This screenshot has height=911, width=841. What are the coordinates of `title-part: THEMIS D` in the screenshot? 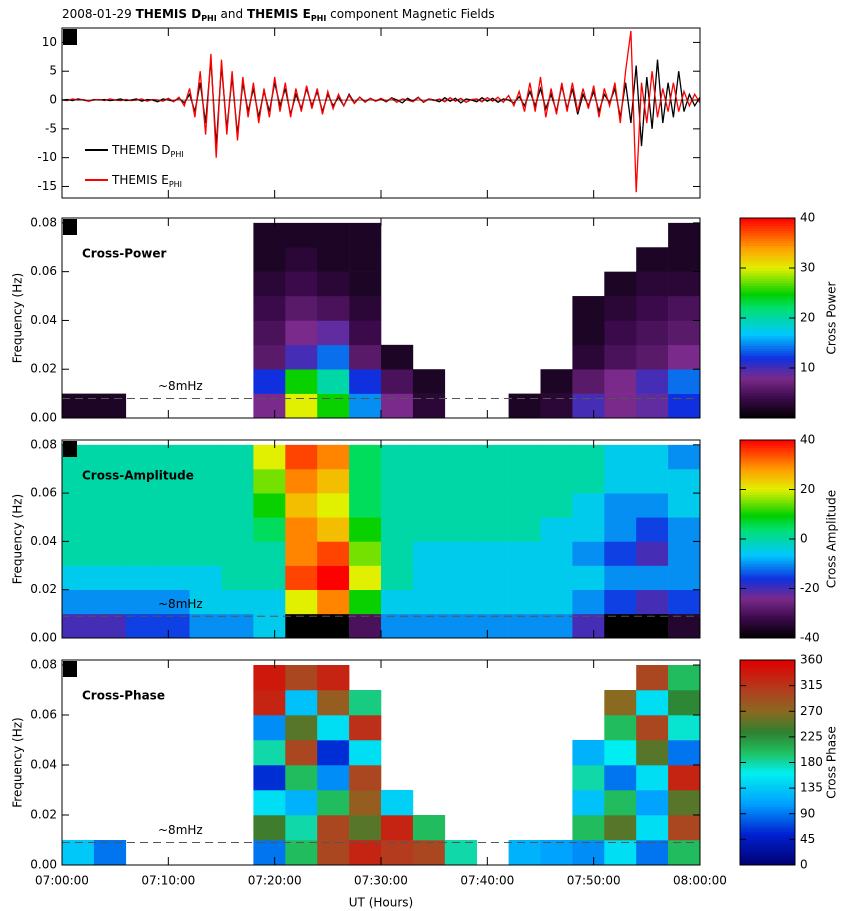 It's located at (169, 14).